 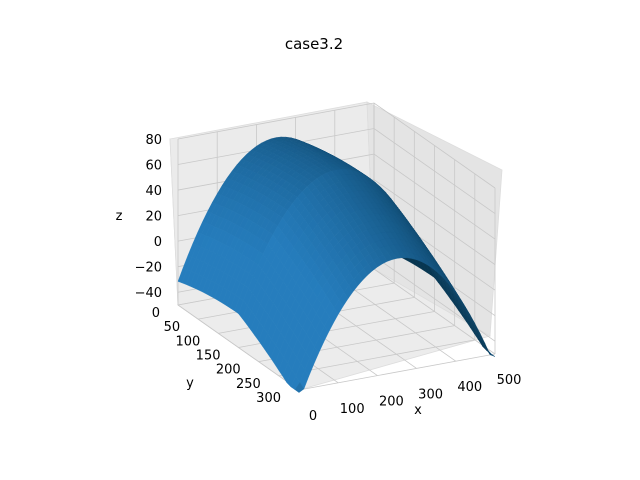 I want to click on chart-title: case3.2, so click(x=314, y=44).